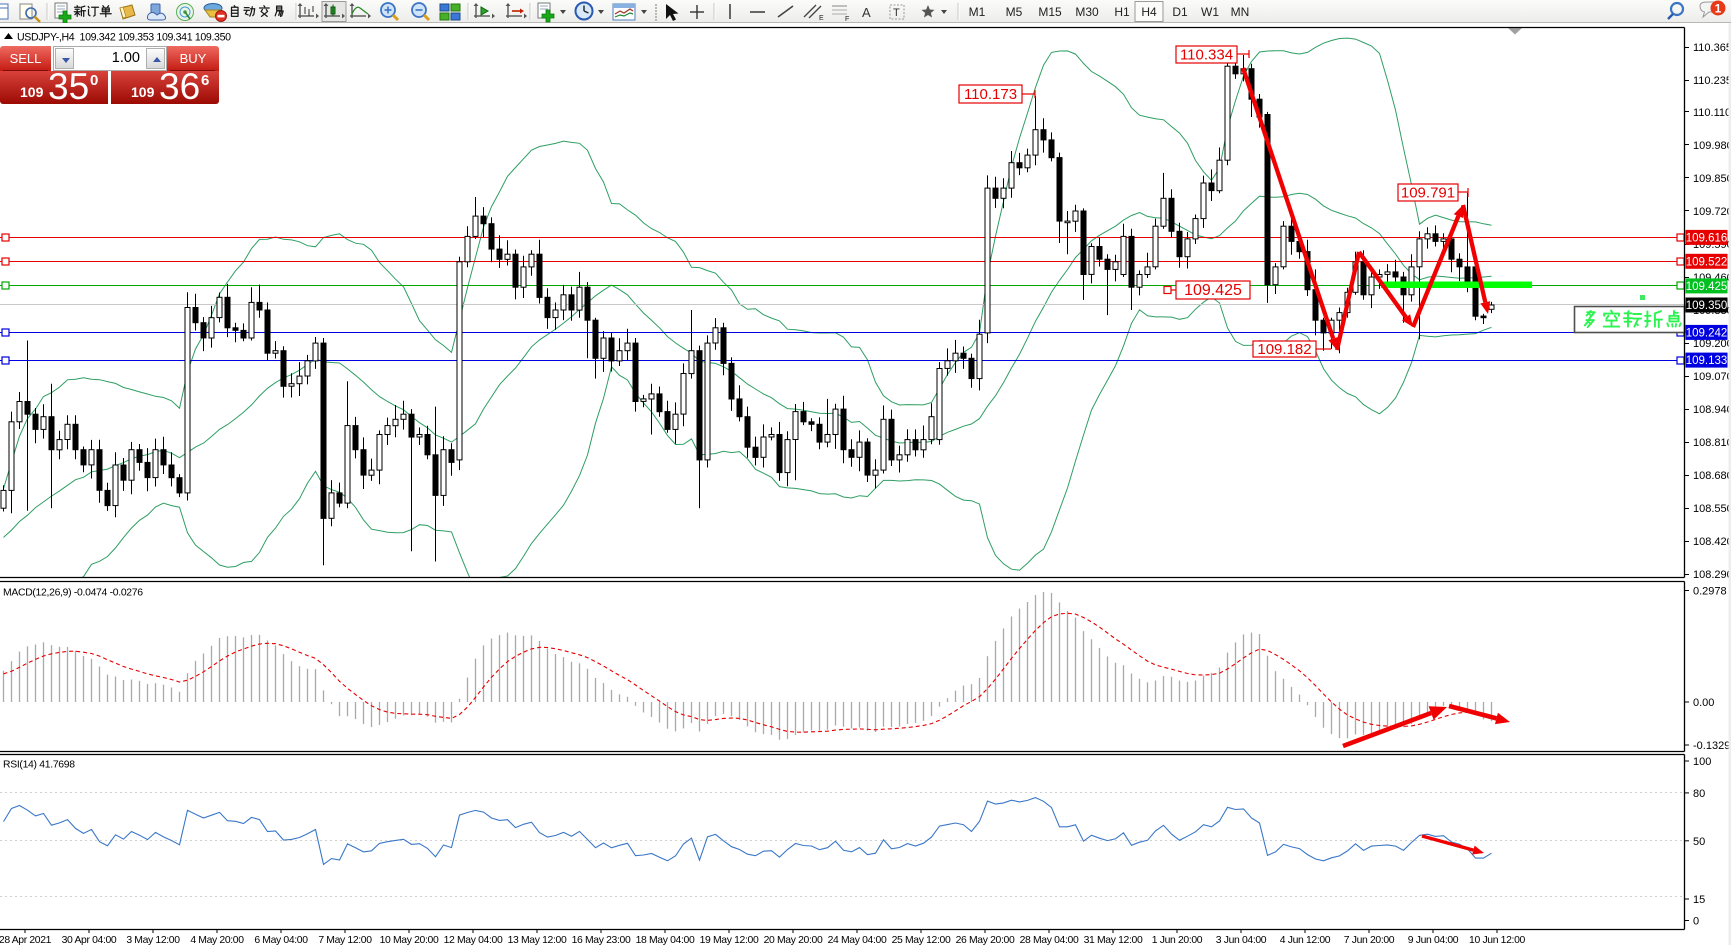 The width and height of the screenshot is (1731, 945). I want to click on svg-text: 10 May 20:00, so click(409, 940).